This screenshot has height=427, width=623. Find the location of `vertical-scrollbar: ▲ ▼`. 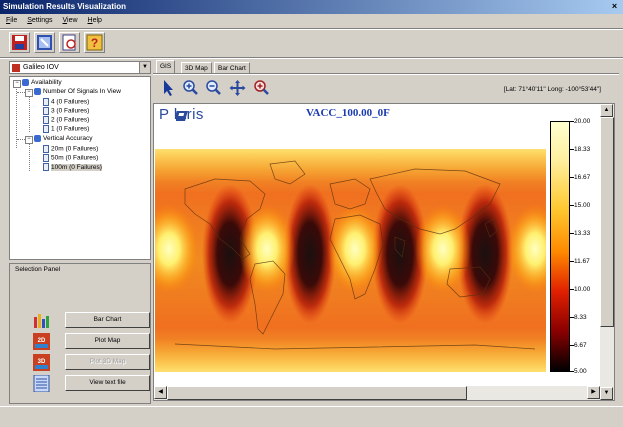

vertical-scrollbar: ▲ ▼ is located at coordinates (607, 252).